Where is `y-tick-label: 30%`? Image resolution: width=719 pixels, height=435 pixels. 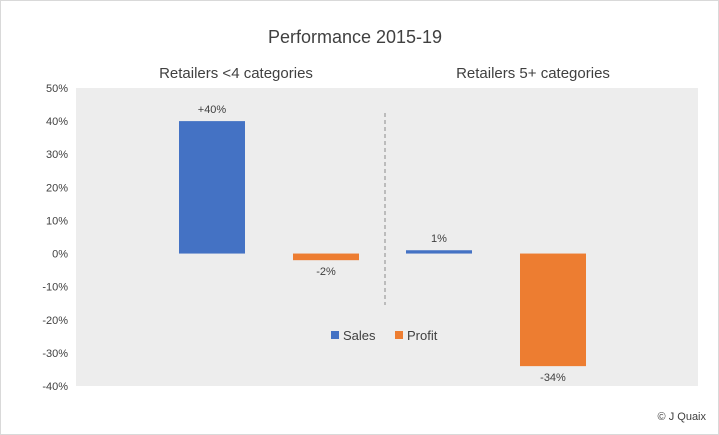 y-tick-label: 30% is located at coordinates (57, 155).